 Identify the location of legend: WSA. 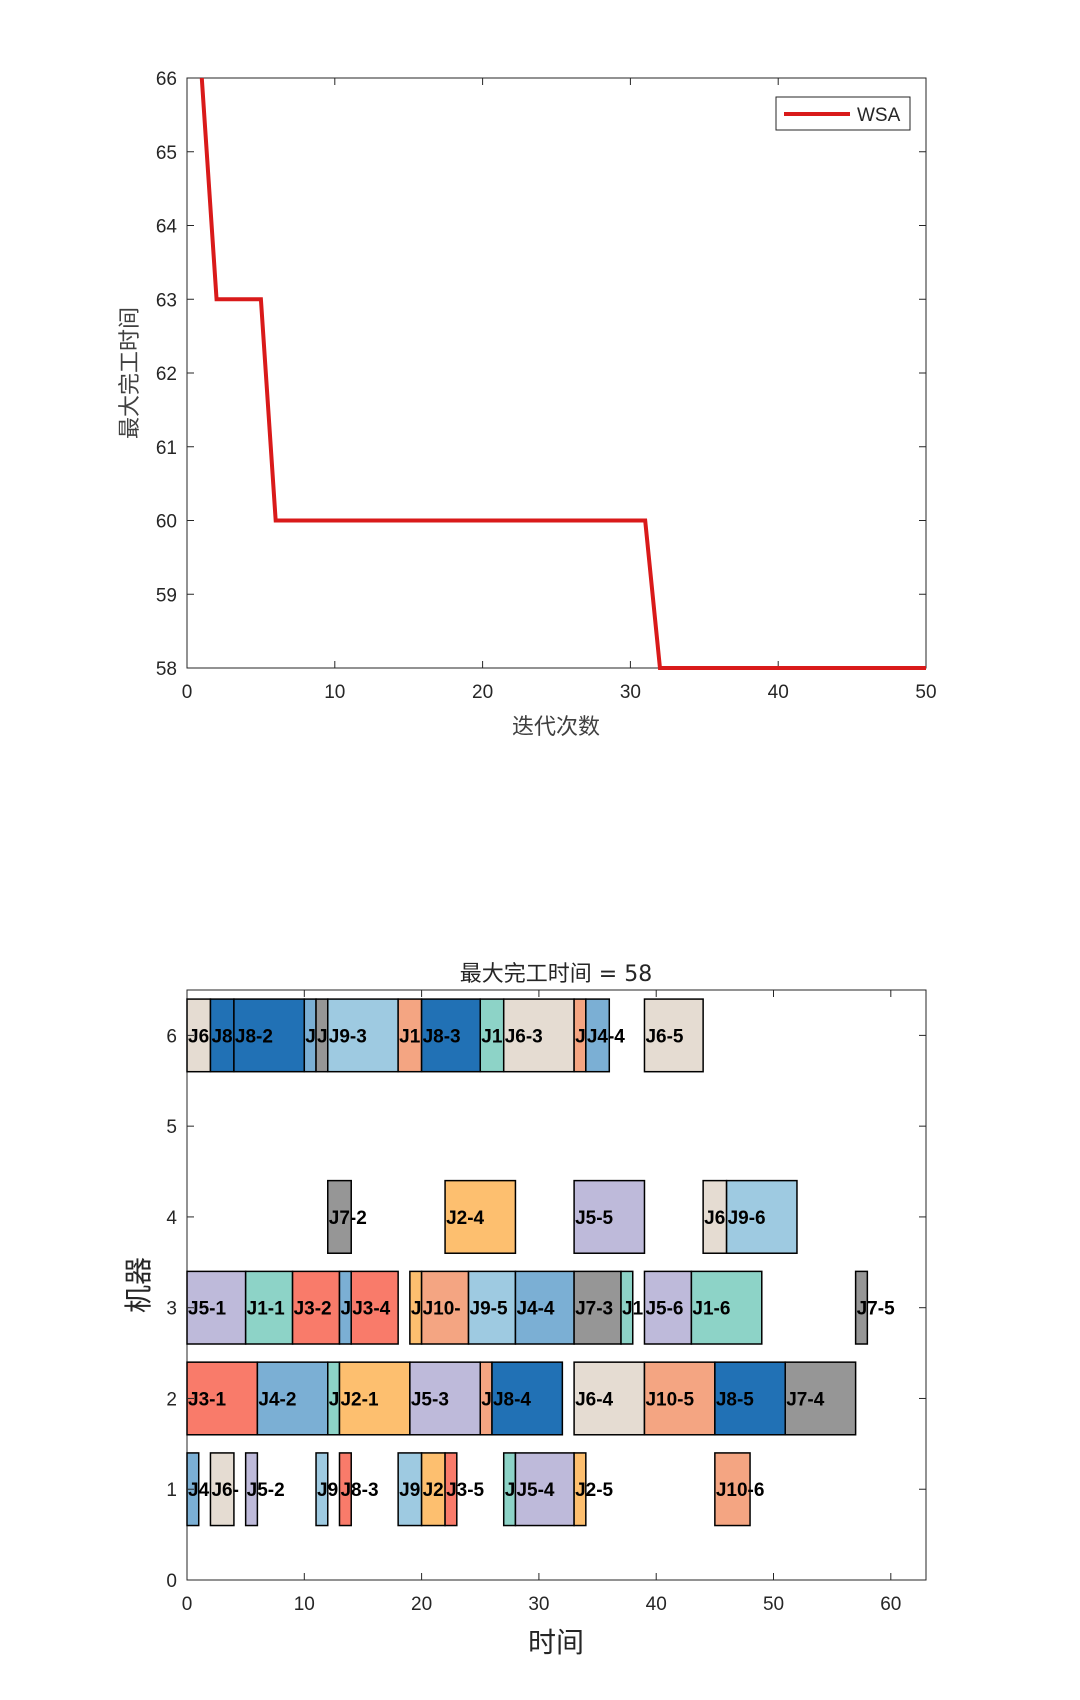
(843, 113).